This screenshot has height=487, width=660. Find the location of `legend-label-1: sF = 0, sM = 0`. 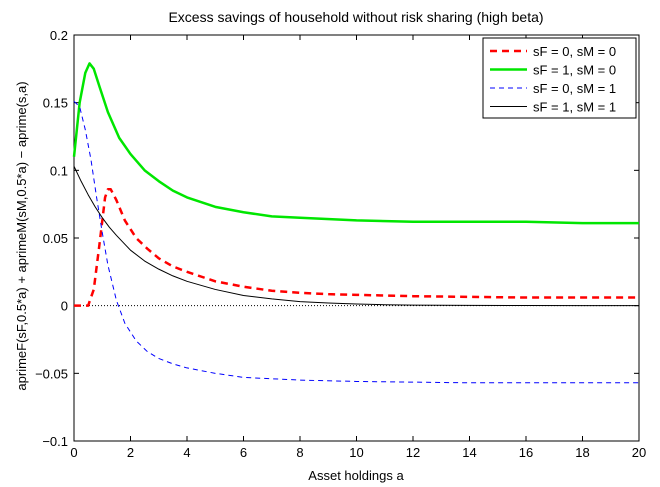

legend-label-1: sF = 0, sM = 0 is located at coordinates (574, 51).